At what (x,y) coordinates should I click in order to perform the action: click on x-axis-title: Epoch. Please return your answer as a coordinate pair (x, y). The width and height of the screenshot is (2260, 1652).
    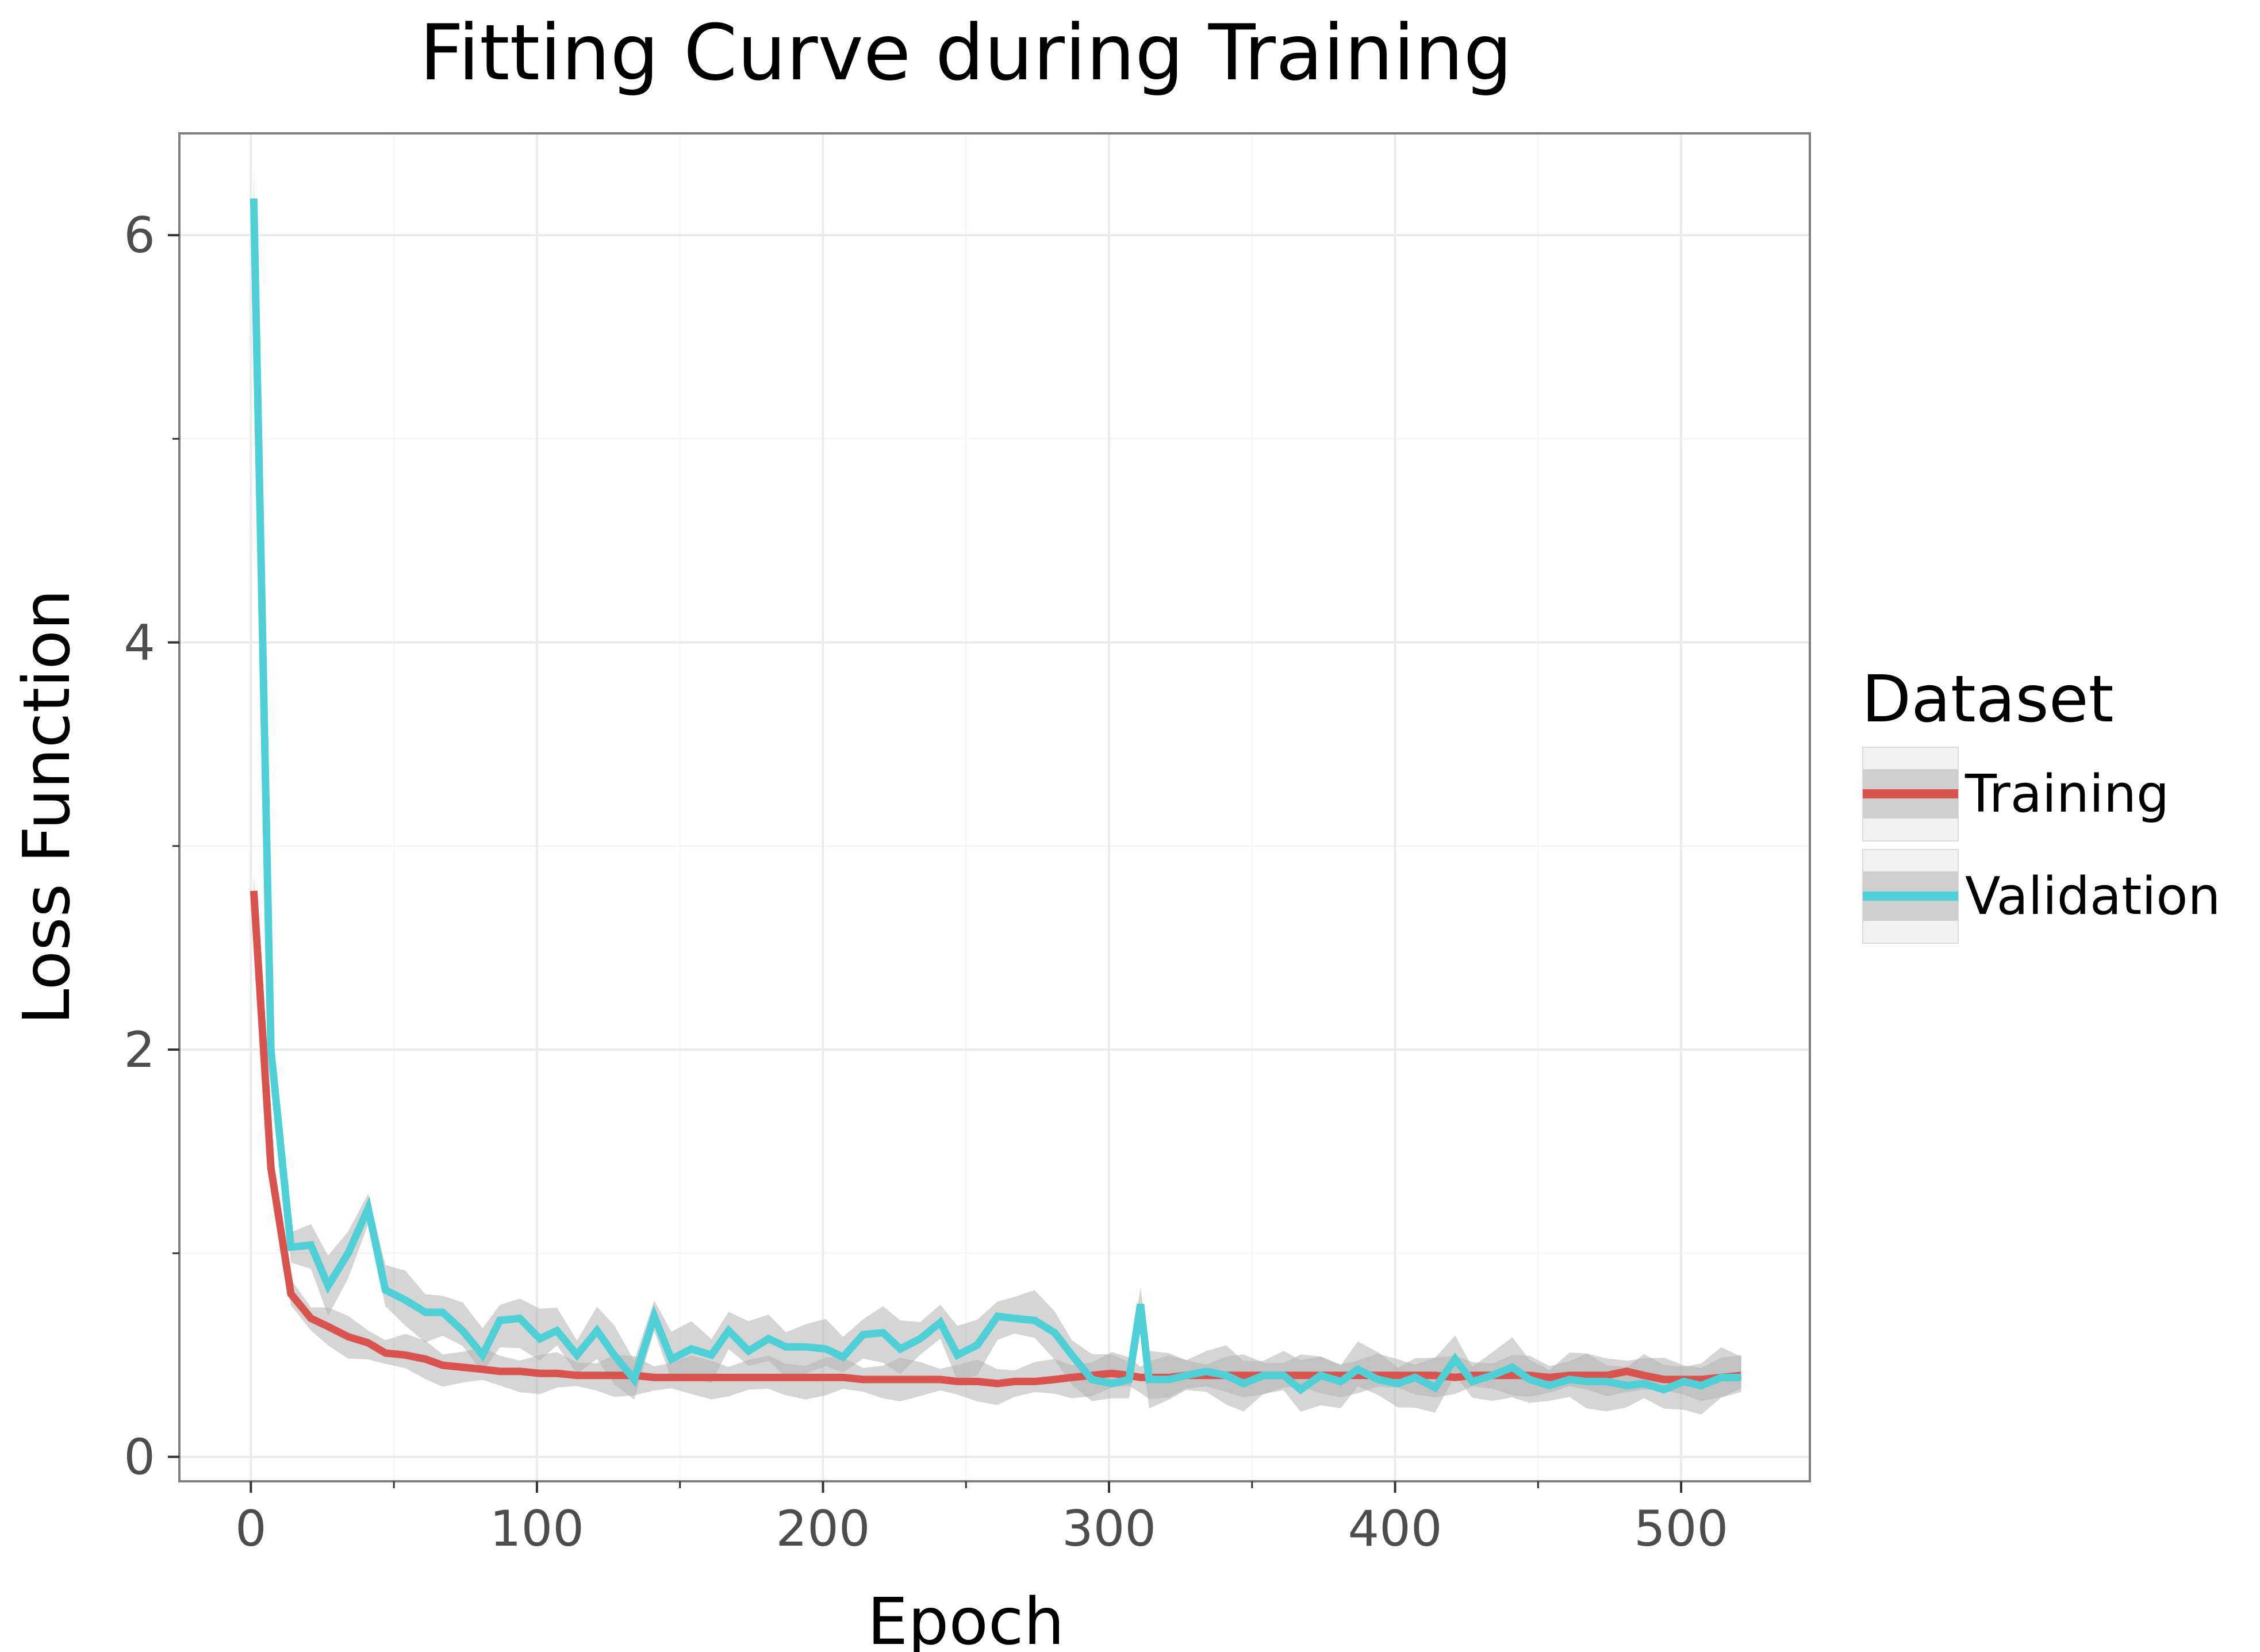
    Looking at the image, I should click on (966, 1619).